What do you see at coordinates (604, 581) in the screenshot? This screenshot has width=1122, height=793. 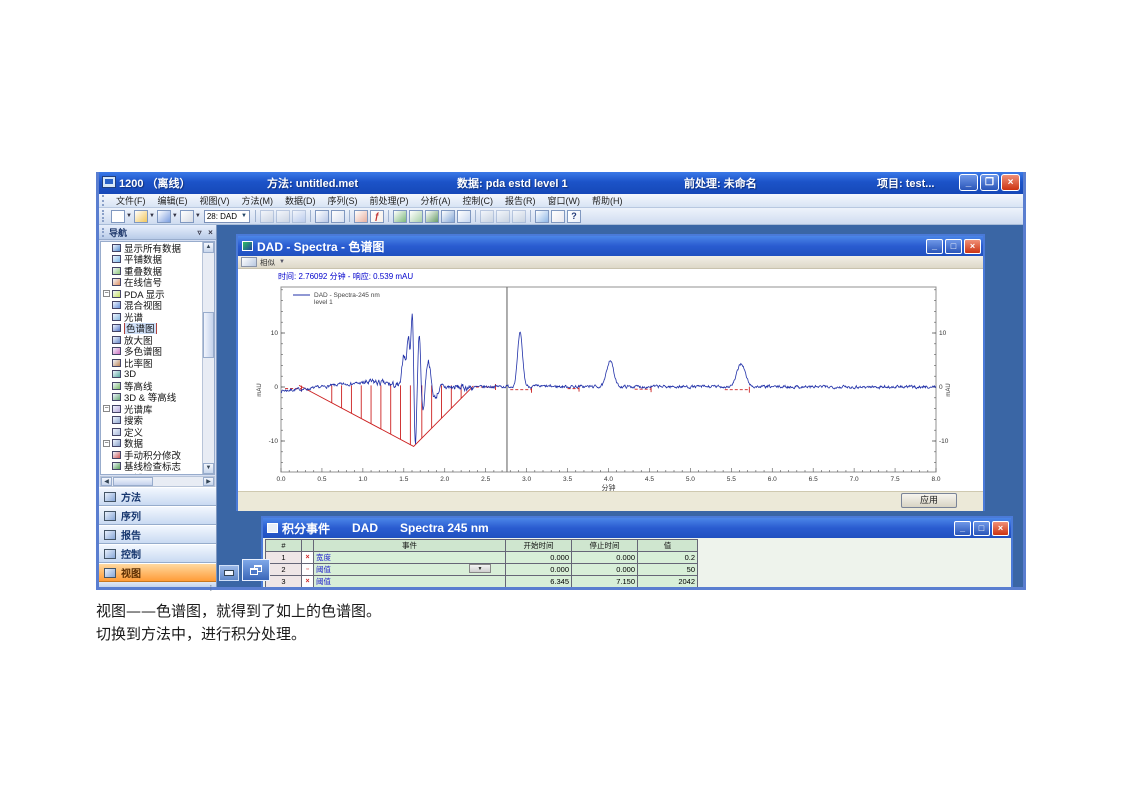 I see `stop-time-cell: 7.150` at bounding box center [604, 581].